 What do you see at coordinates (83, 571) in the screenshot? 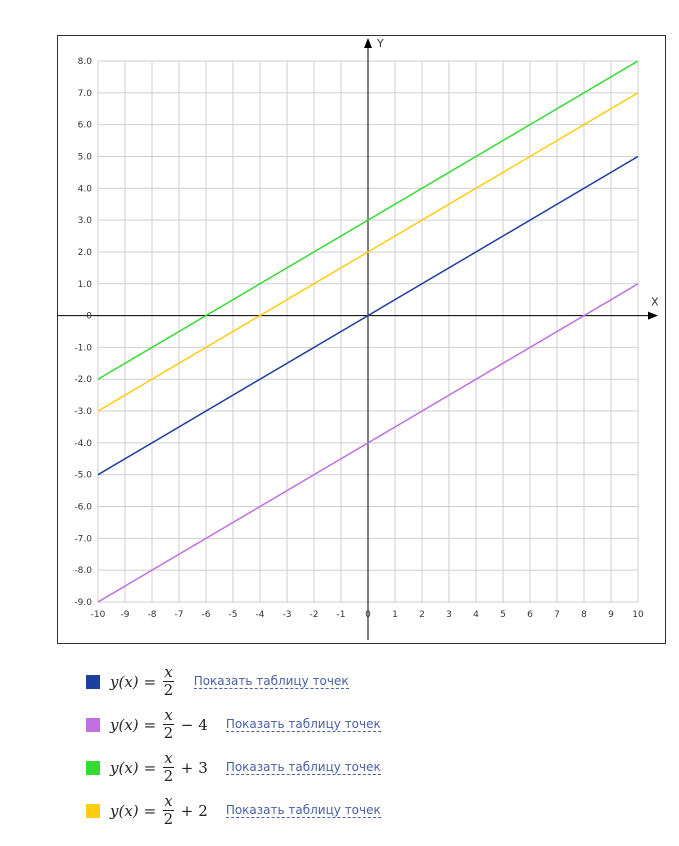
I see `y-tick-label: -8.0` at bounding box center [83, 571].